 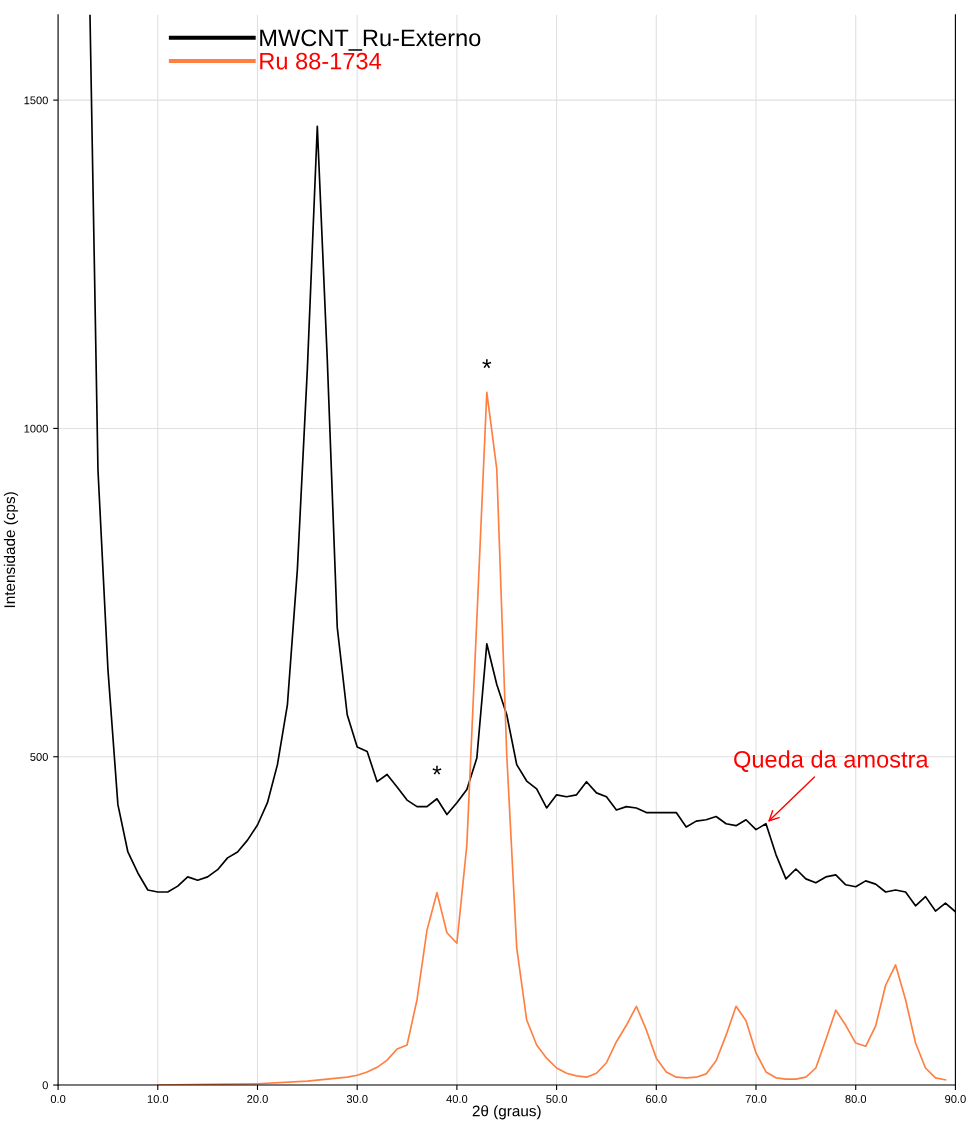 What do you see at coordinates (158, 1099) in the screenshot?
I see `x-tick-label: 10.0` at bounding box center [158, 1099].